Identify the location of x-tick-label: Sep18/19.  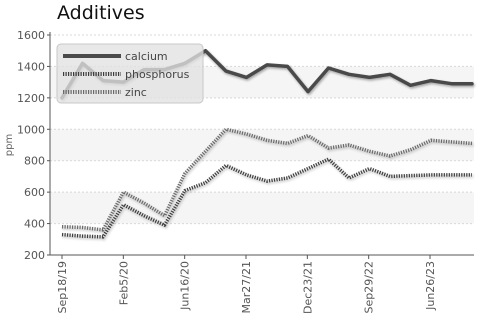
(62, 287).